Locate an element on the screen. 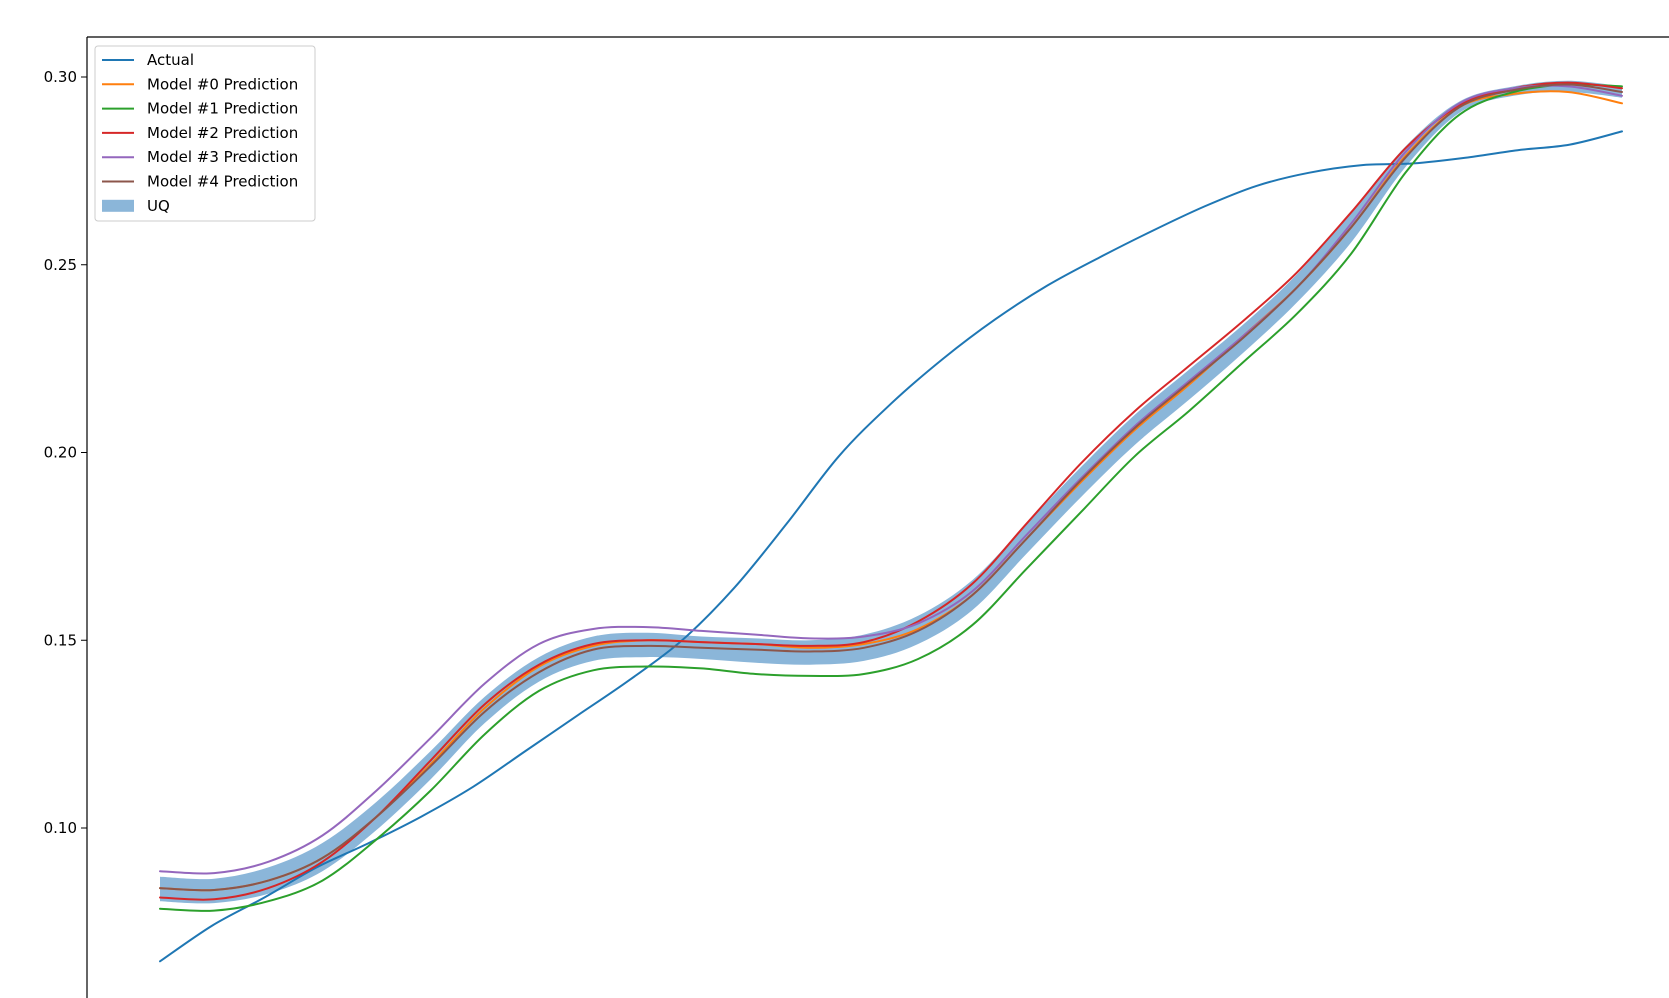  legend-item: Model #0 Prediction is located at coordinates (200, 84).